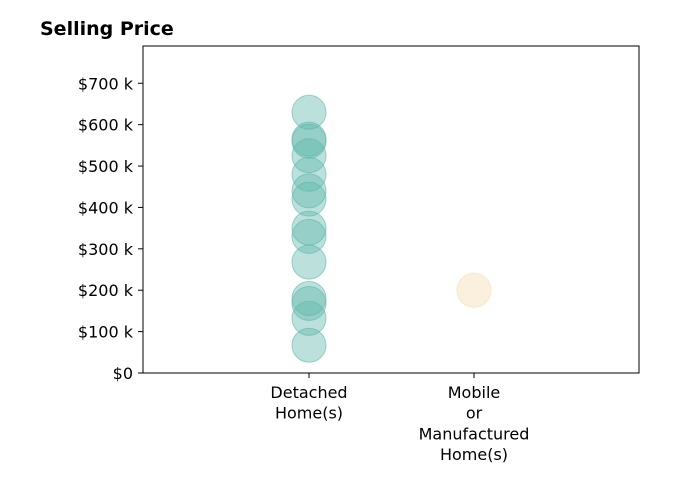 The width and height of the screenshot is (679, 503). Describe the element at coordinates (106, 290) in the screenshot. I see `y-tick-label: $200 k` at that location.